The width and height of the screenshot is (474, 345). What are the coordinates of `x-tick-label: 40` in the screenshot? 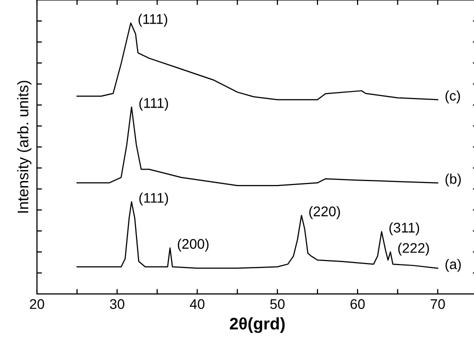 It's located at (197, 304).